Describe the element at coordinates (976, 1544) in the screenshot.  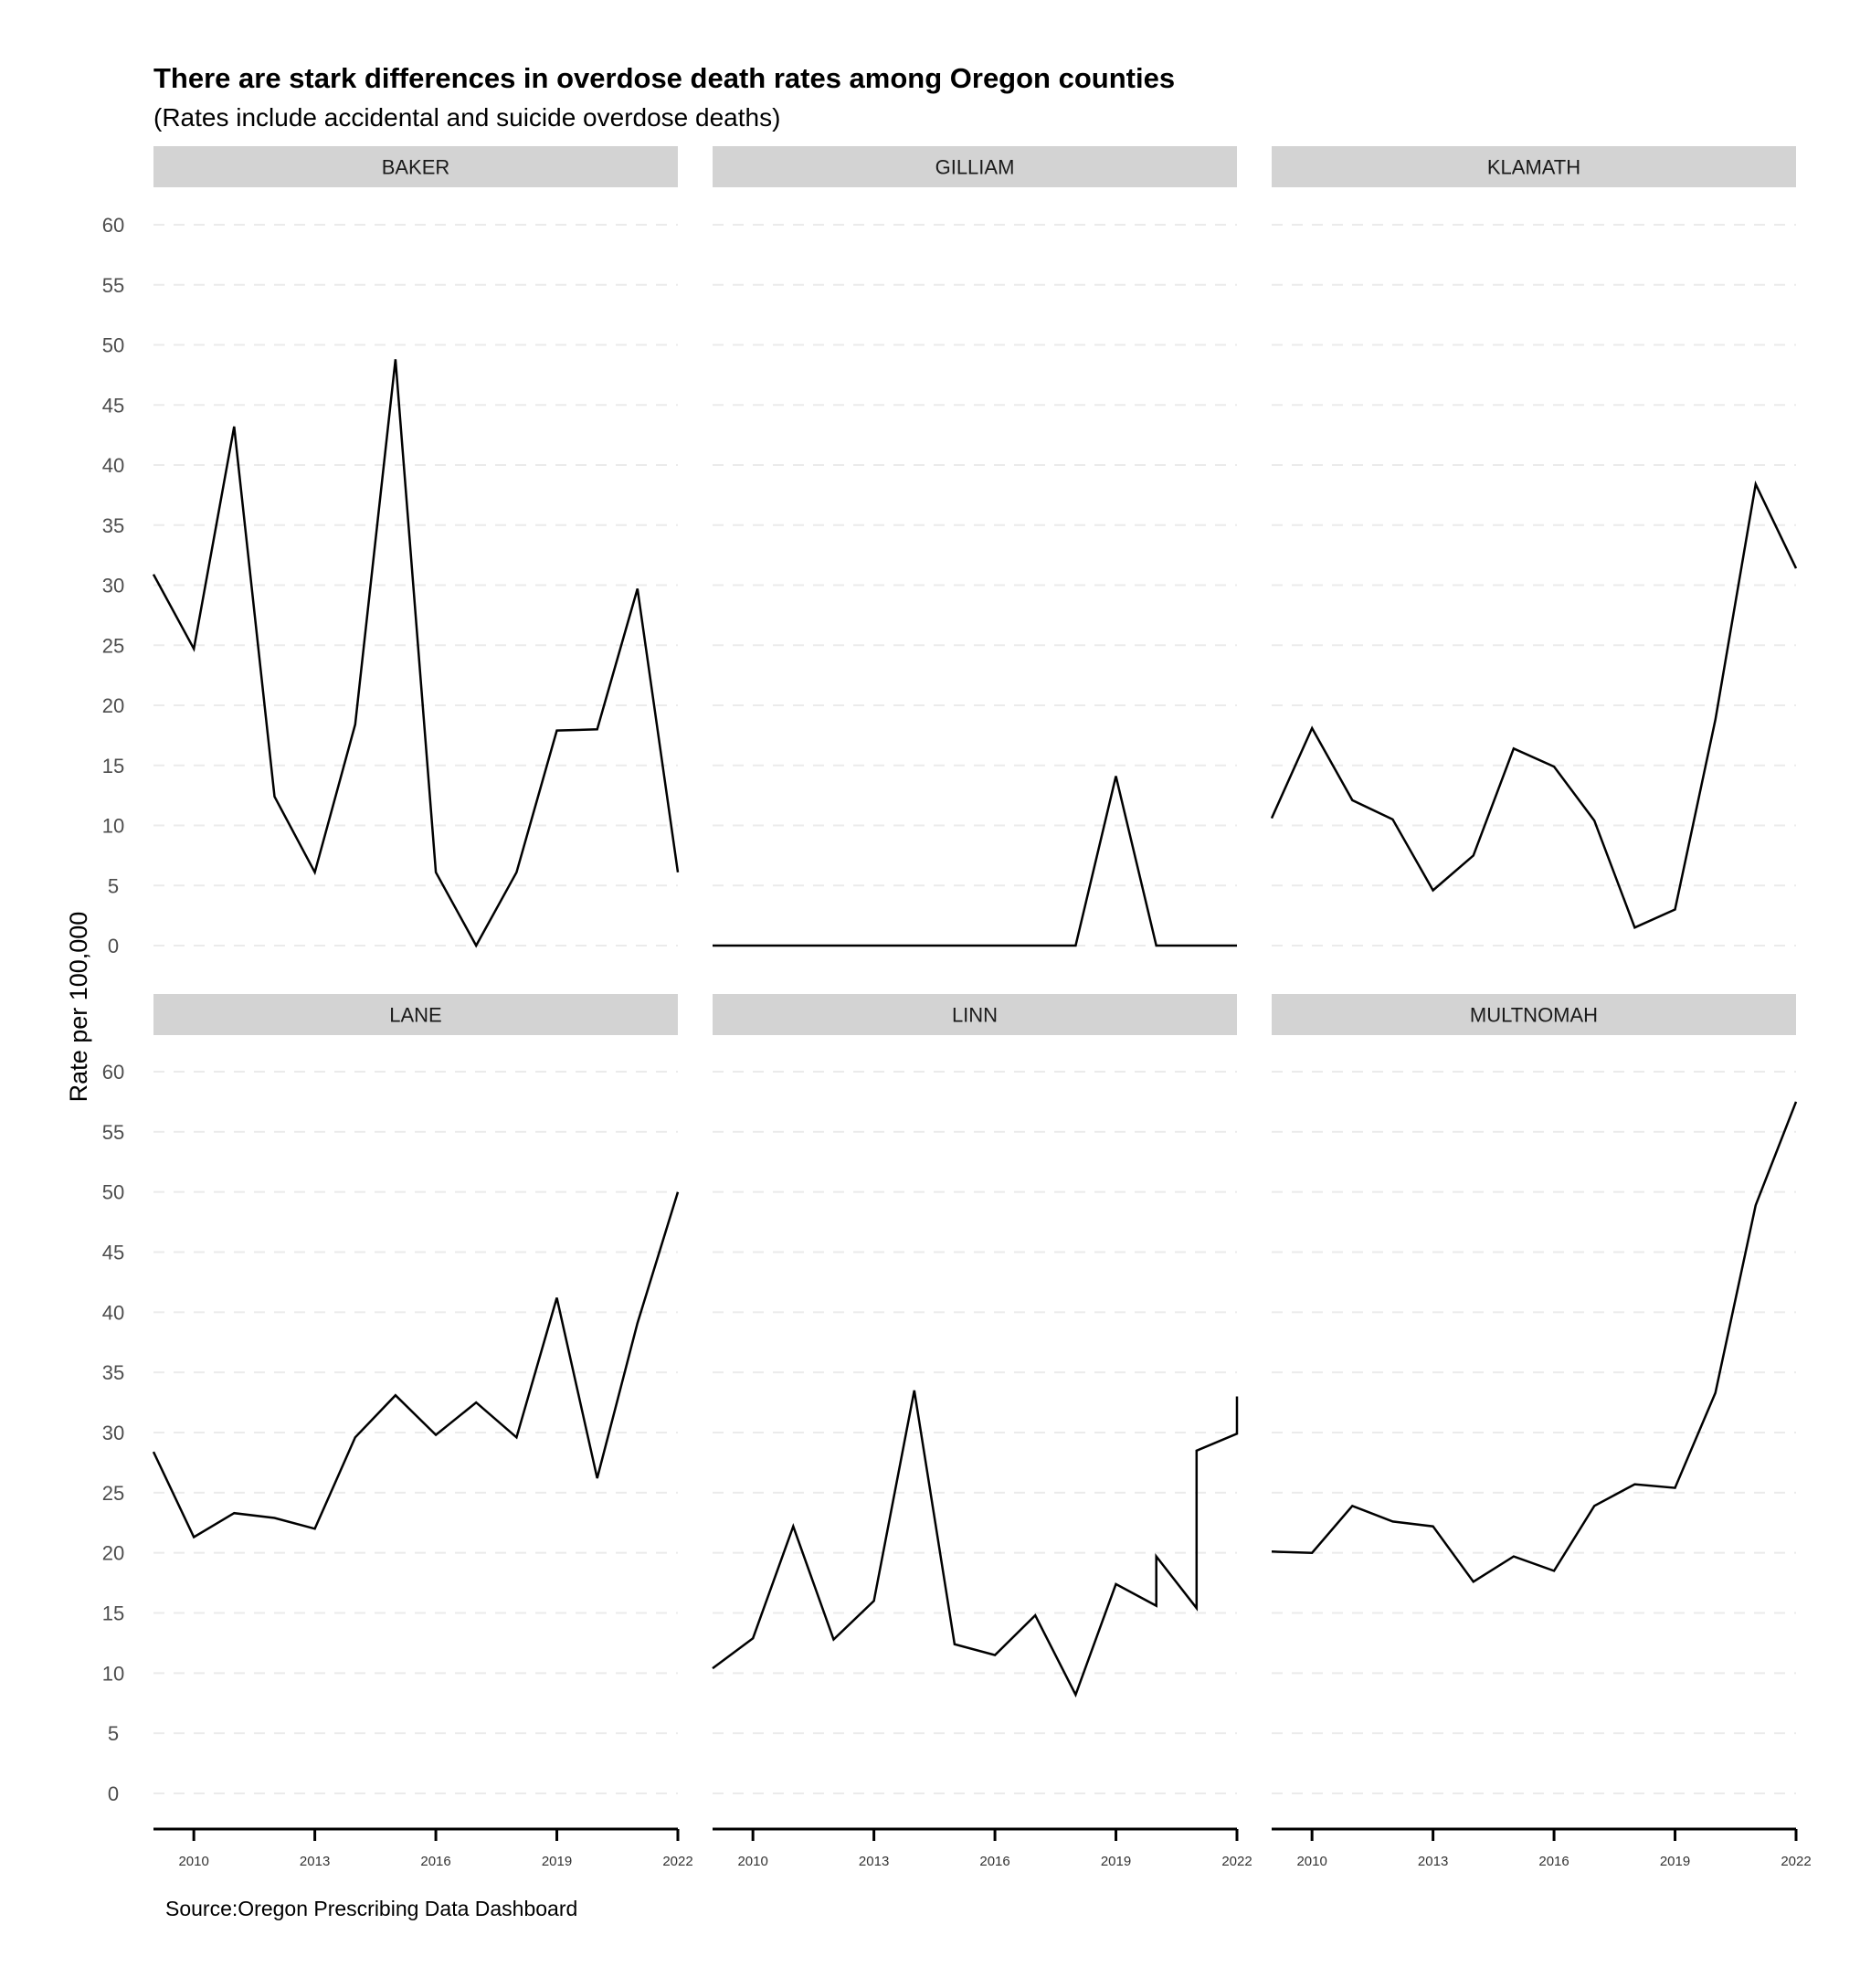
I see `series-line-linn` at that location.